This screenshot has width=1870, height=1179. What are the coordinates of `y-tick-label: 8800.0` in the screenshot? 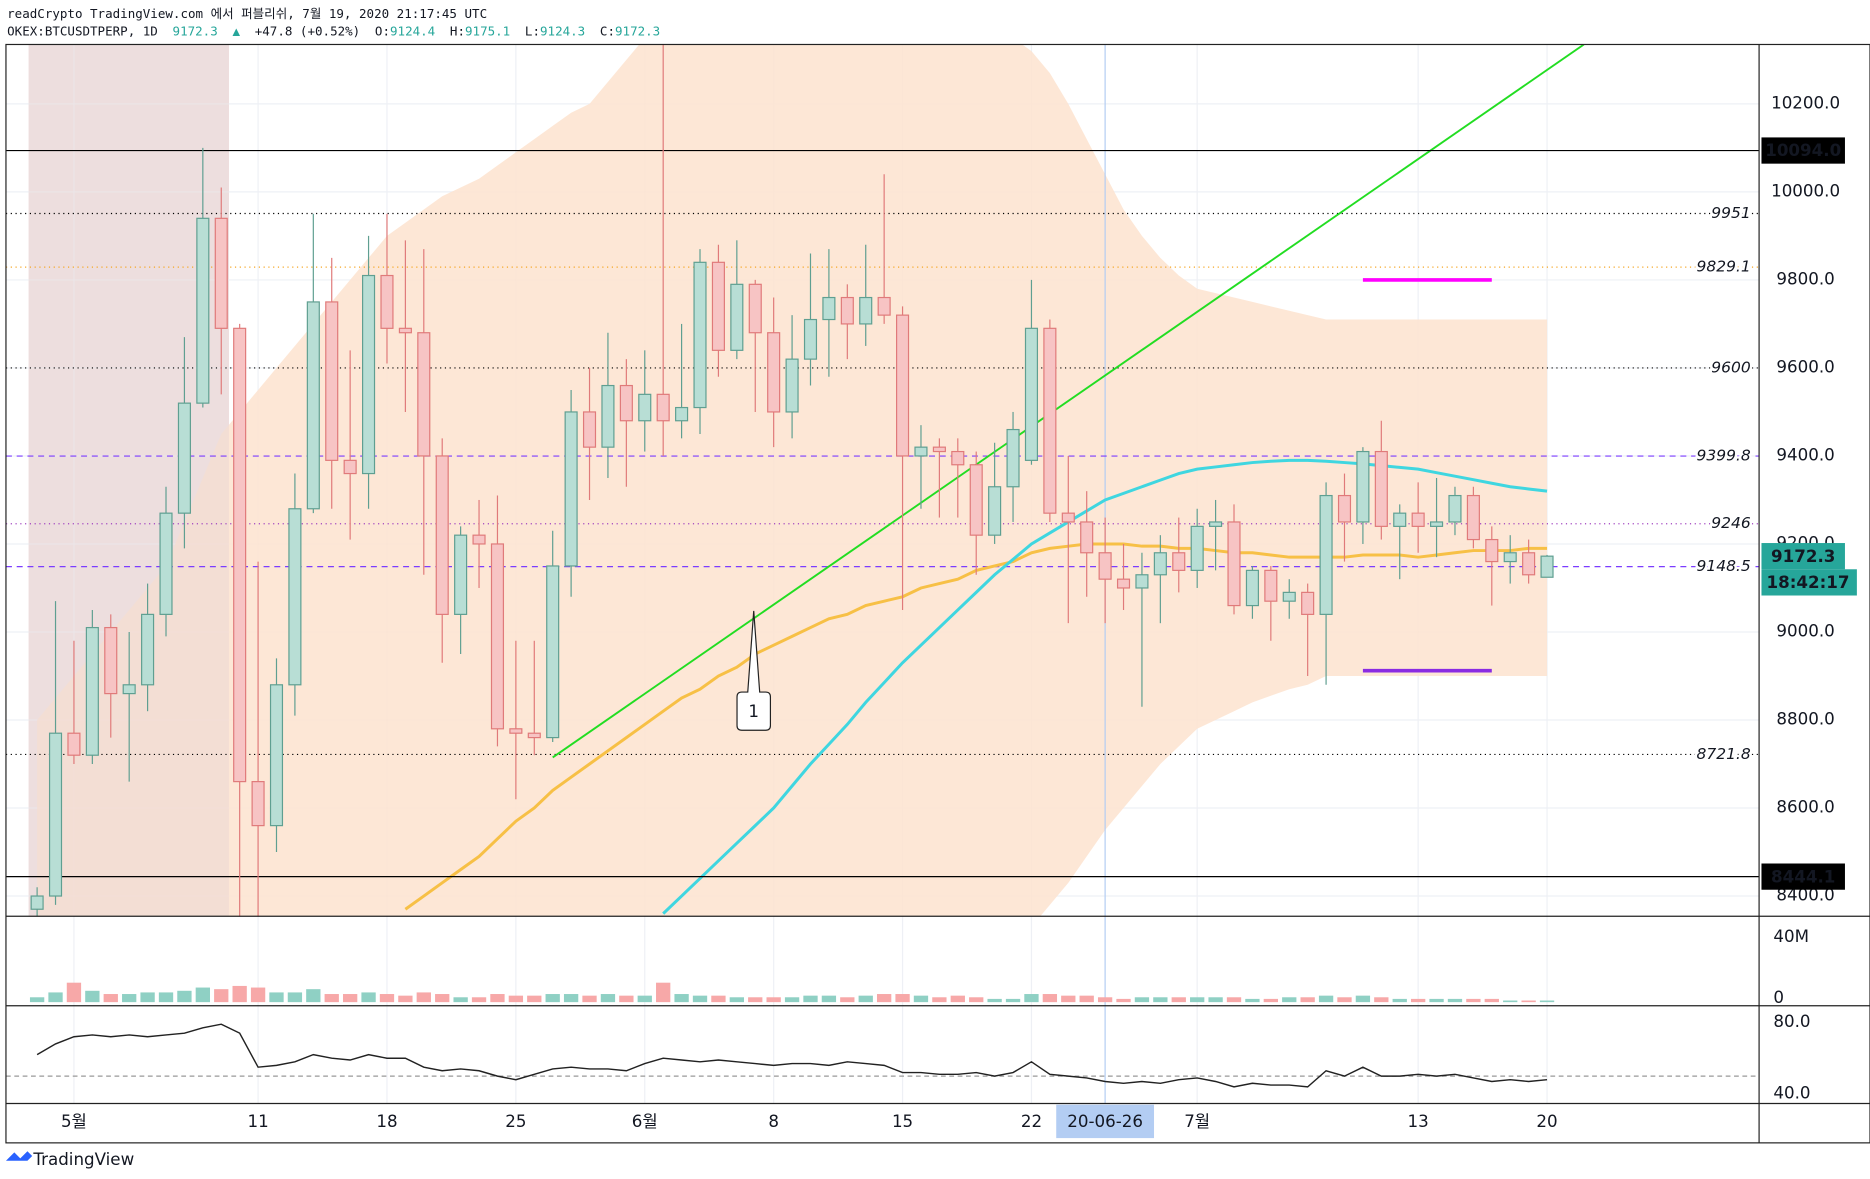 It's located at (1805, 718).